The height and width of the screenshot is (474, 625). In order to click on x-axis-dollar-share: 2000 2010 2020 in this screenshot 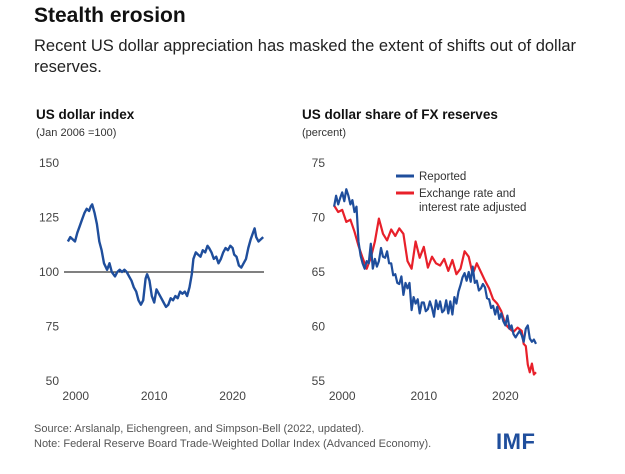, I will do `click(424, 396)`.